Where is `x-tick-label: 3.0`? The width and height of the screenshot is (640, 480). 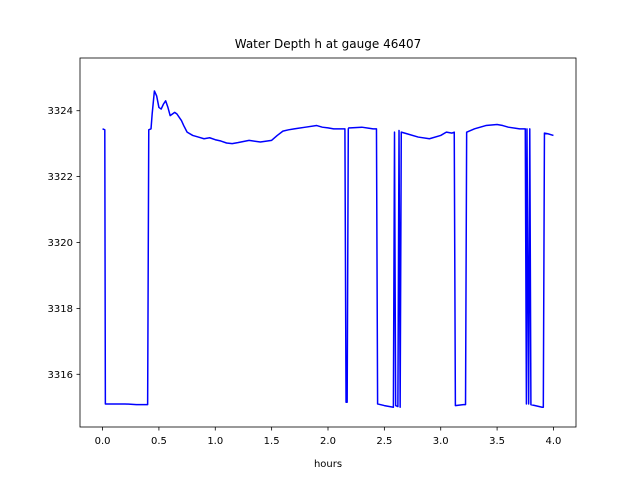 x-tick-label: 3.0 is located at coordinates (441, 441).